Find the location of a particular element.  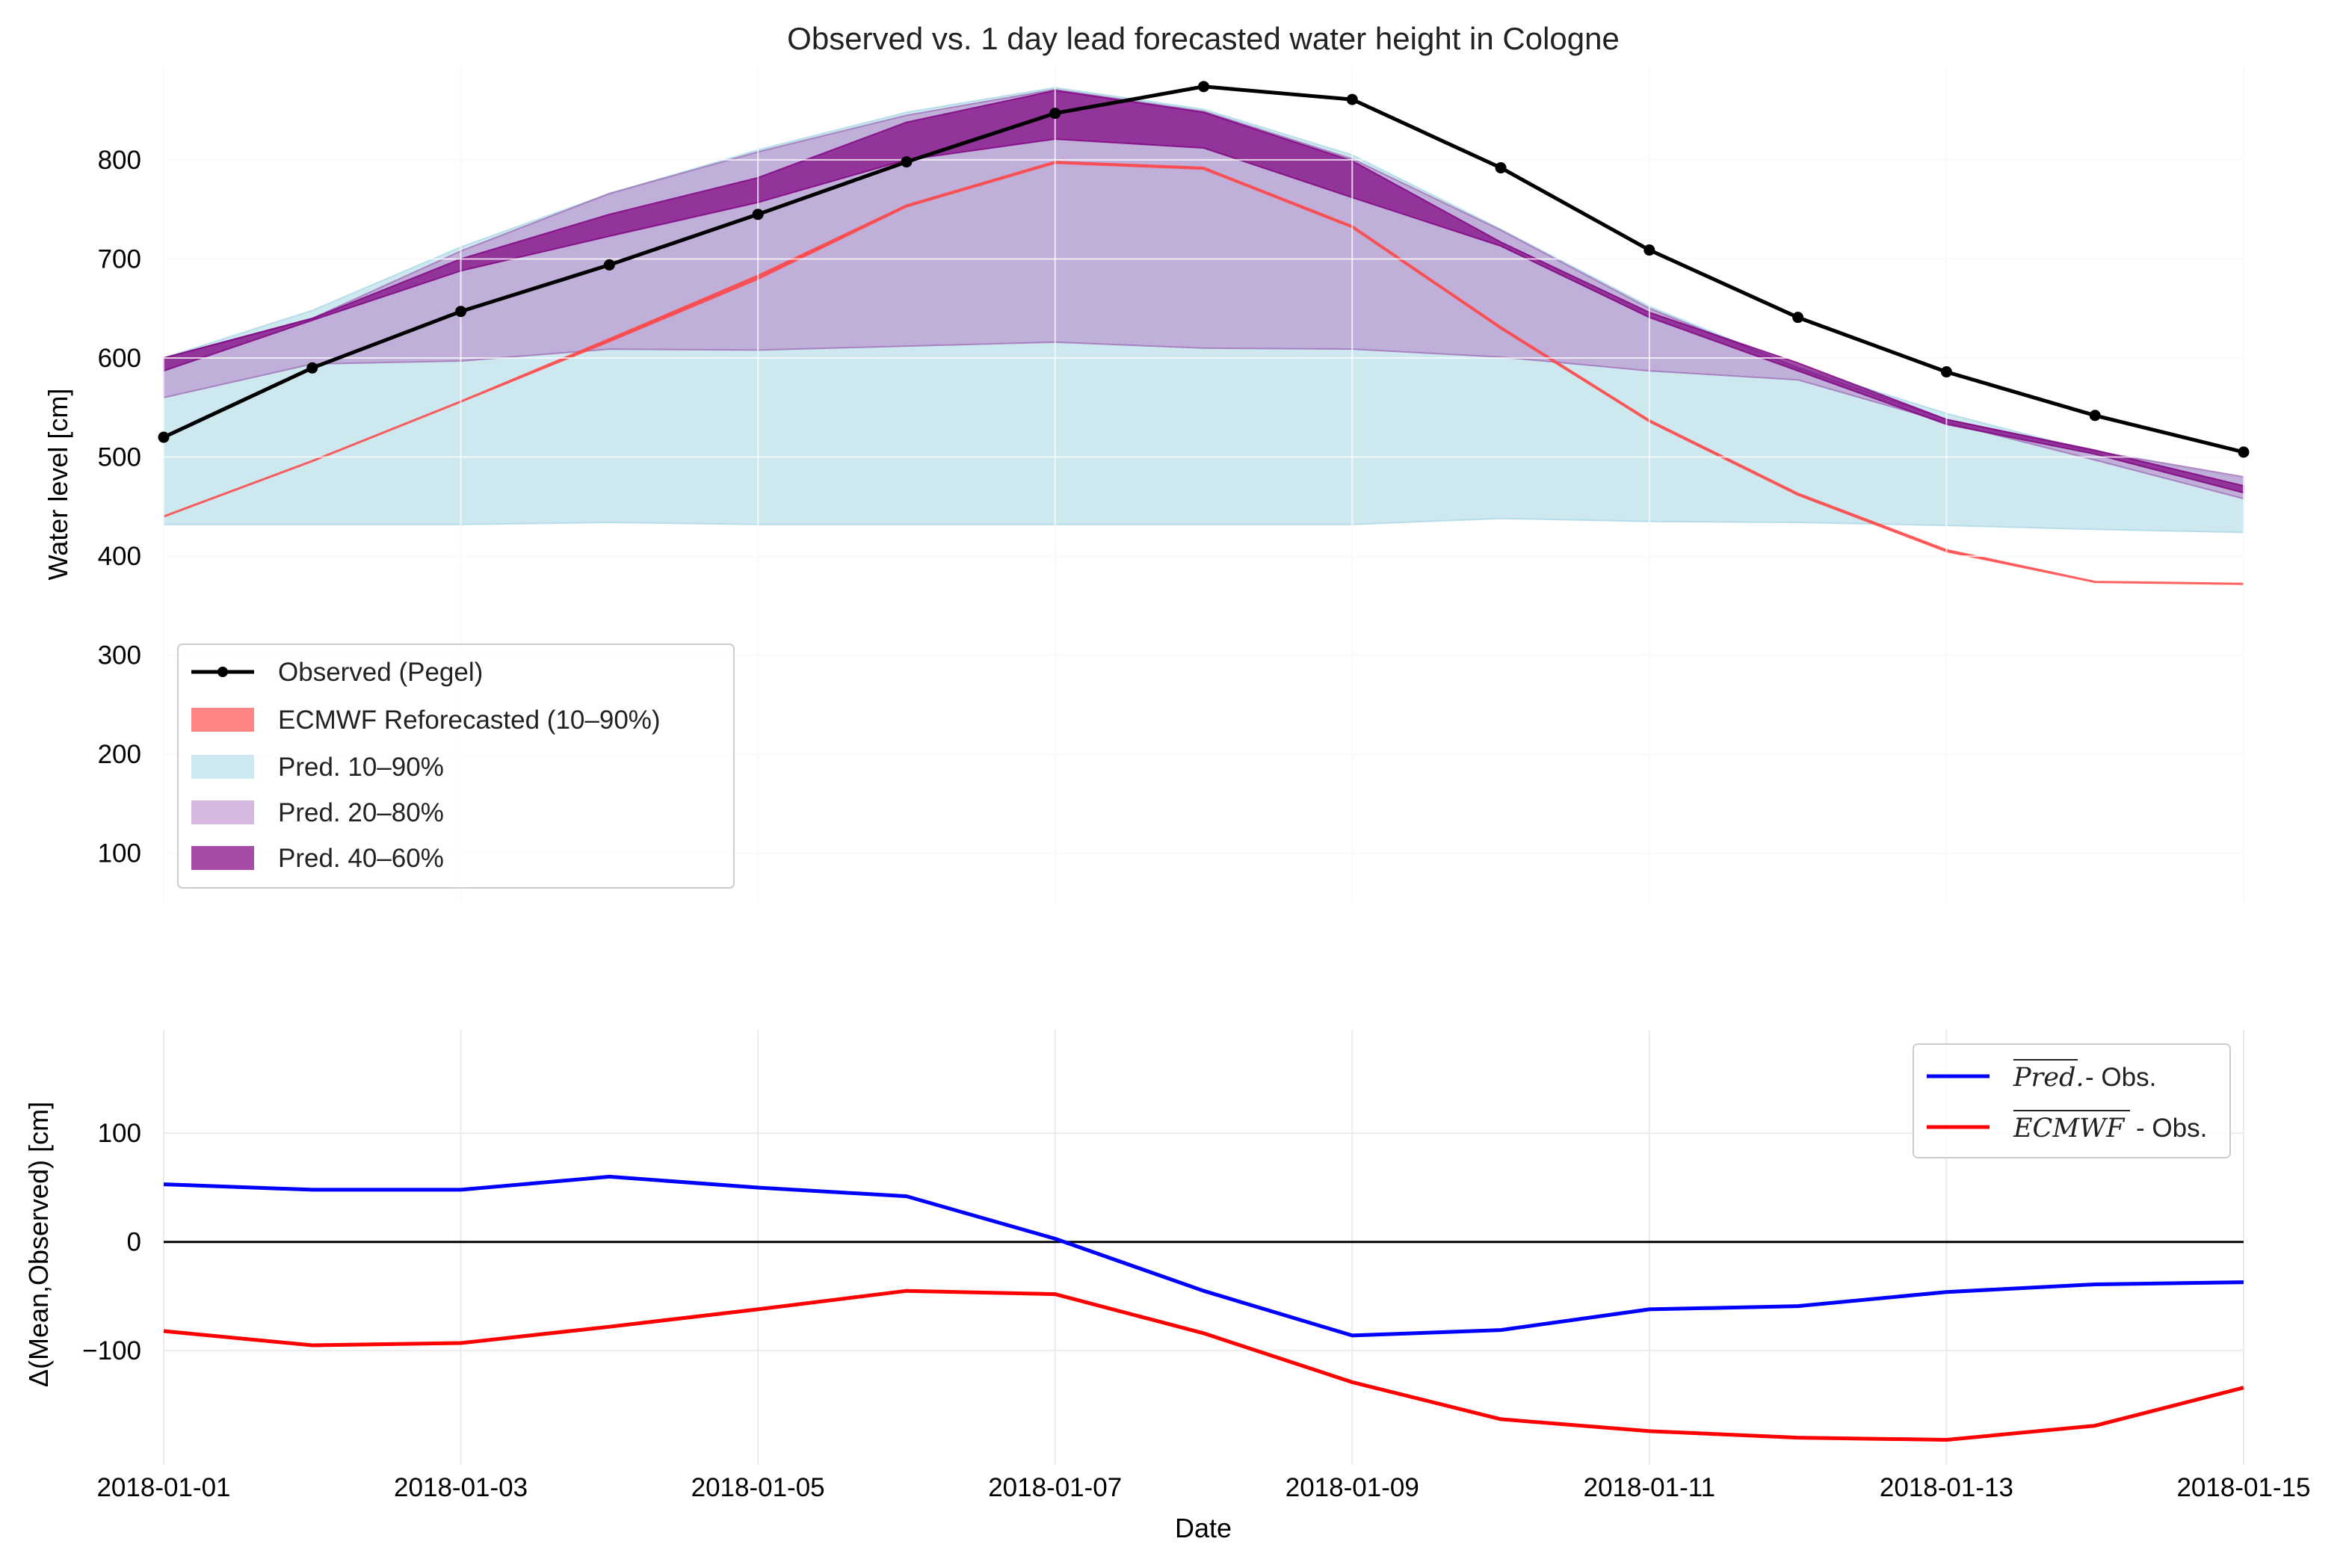

top-y-tick-label: 200 is located at coordinates (119, 754).